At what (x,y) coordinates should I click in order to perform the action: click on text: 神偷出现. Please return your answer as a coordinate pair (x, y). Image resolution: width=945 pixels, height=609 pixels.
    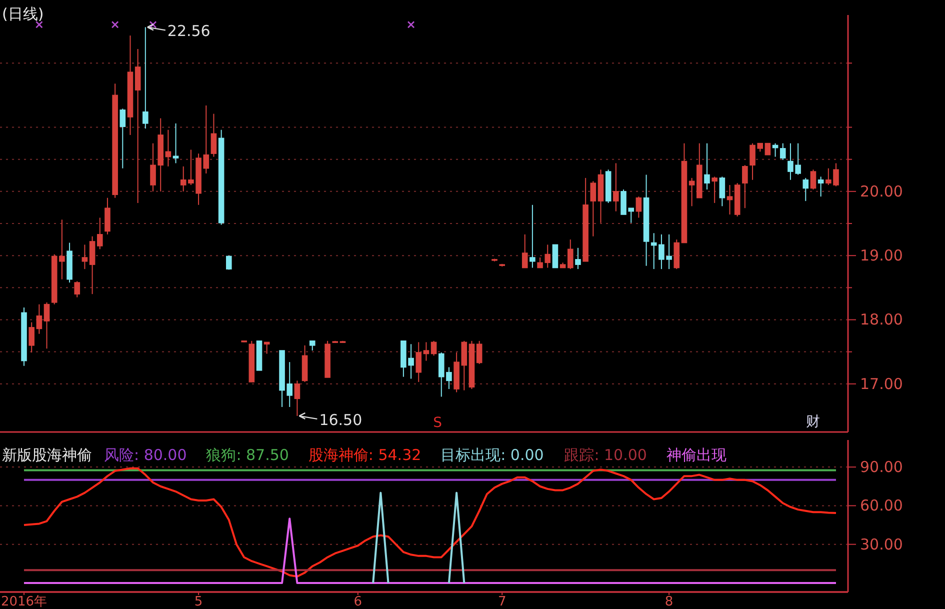
    Looking at the image, I should click on (696, 455).